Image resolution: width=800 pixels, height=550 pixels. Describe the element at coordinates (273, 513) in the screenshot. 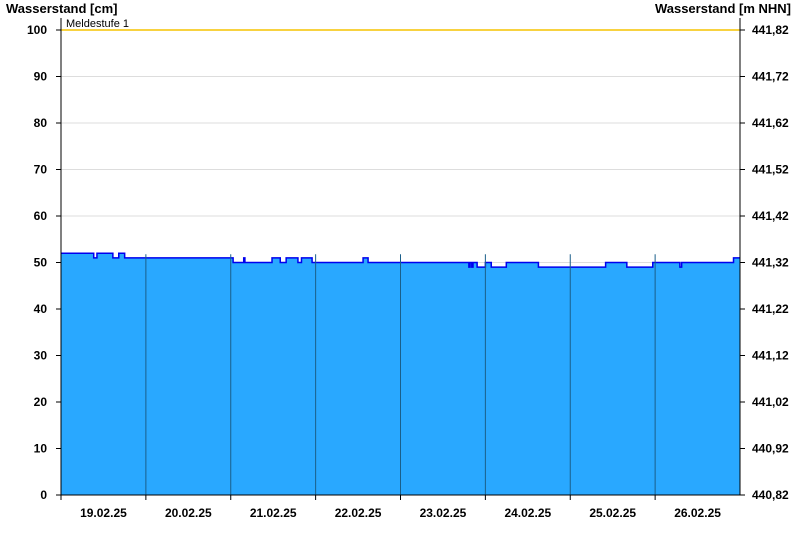

I see `x-tick-label: 21.02.25` at that location.